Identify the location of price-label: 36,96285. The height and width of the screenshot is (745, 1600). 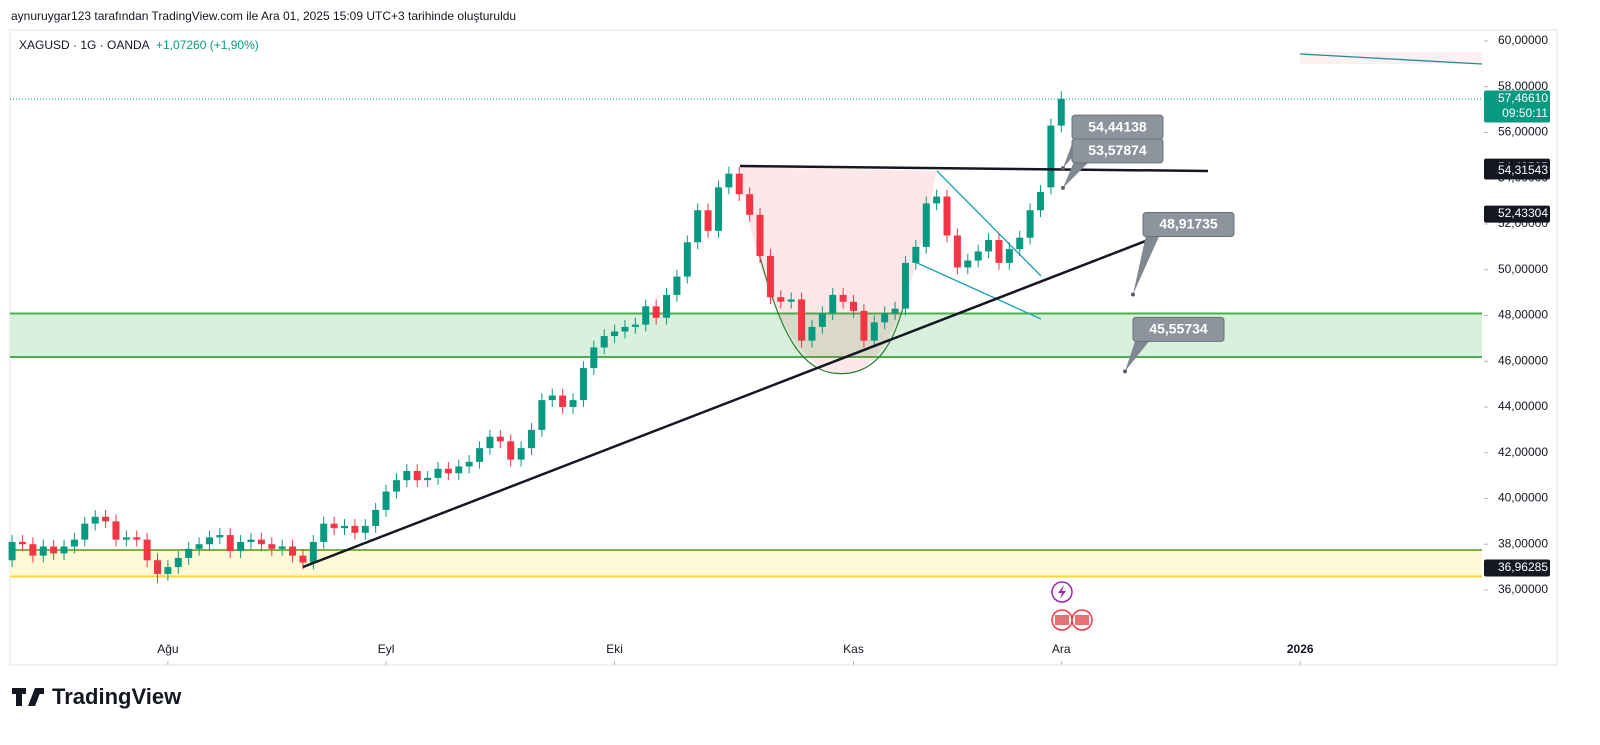
(1523, 567).